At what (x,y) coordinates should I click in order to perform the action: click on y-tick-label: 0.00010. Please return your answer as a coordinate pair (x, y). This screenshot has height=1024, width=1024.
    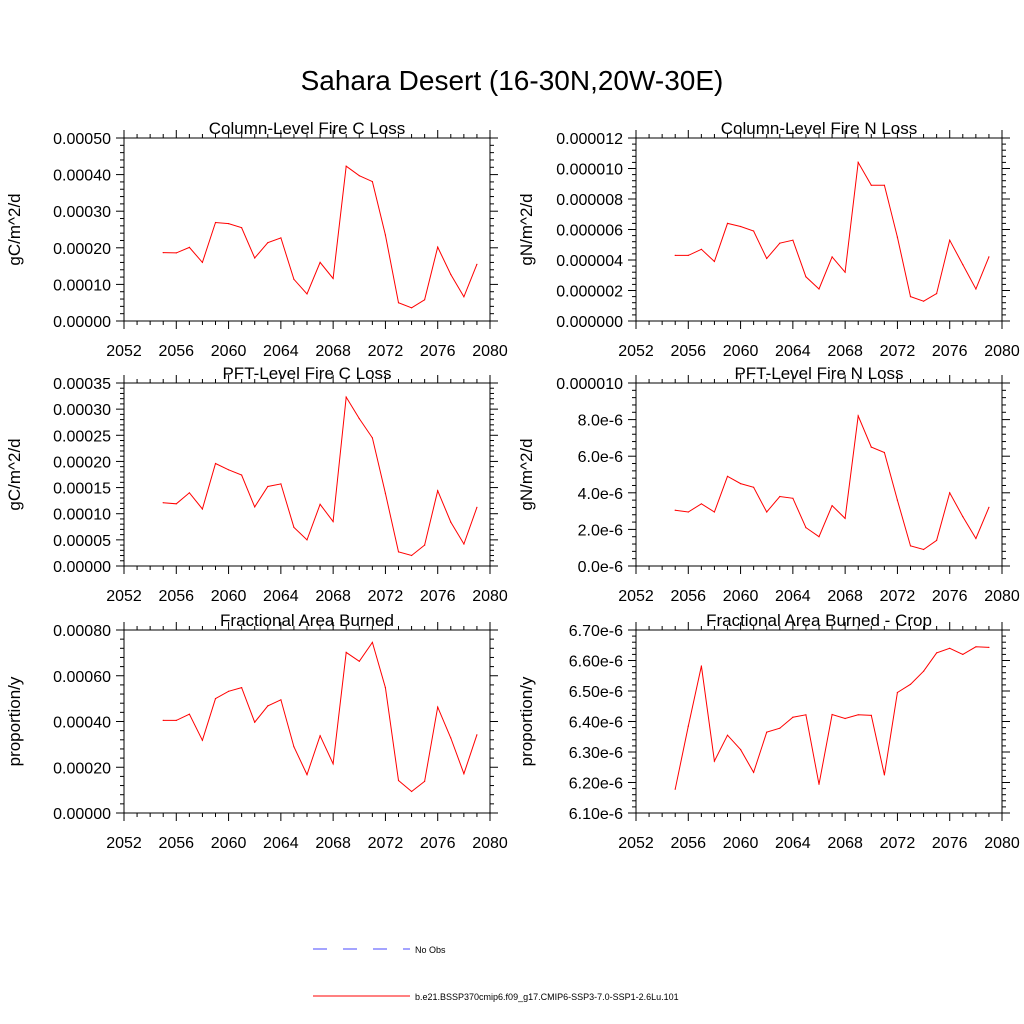
    Looking at the image, I should click on (82, 515).